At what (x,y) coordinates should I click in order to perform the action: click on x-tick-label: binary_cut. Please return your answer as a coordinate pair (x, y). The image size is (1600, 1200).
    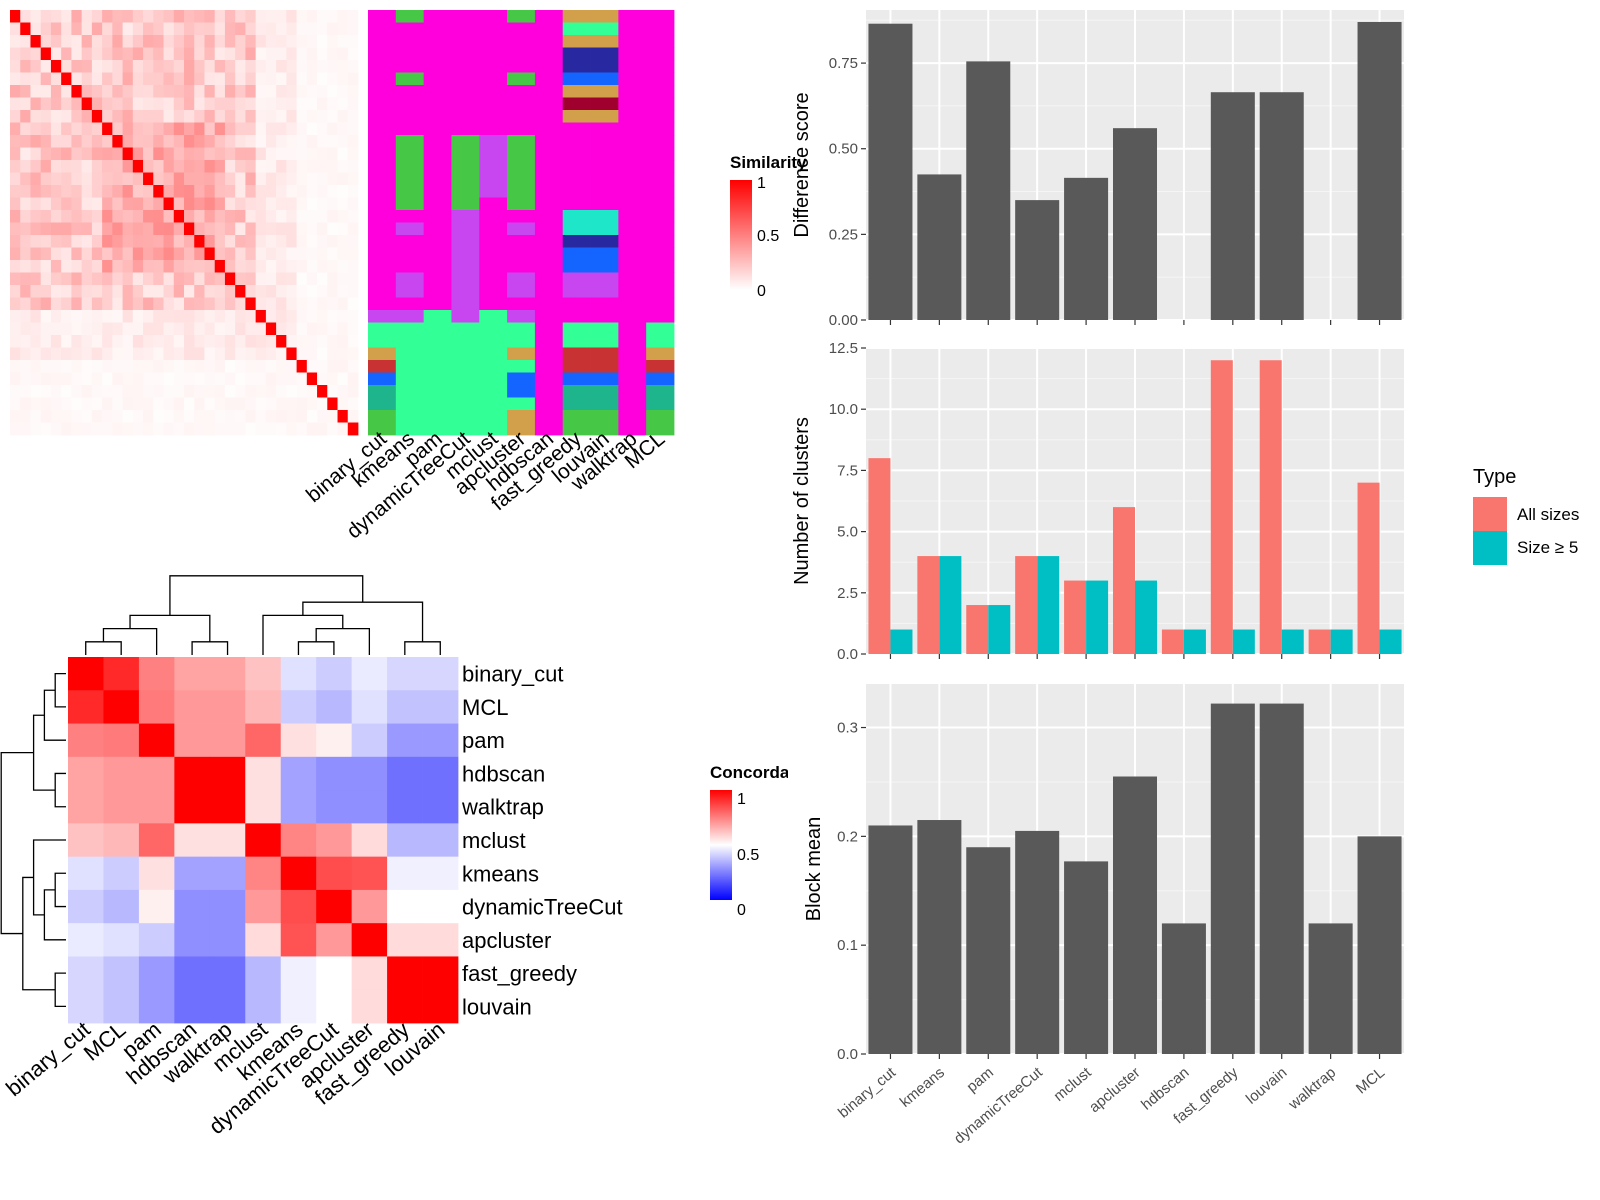
    Looking at the image, I should click on (867, 1093).